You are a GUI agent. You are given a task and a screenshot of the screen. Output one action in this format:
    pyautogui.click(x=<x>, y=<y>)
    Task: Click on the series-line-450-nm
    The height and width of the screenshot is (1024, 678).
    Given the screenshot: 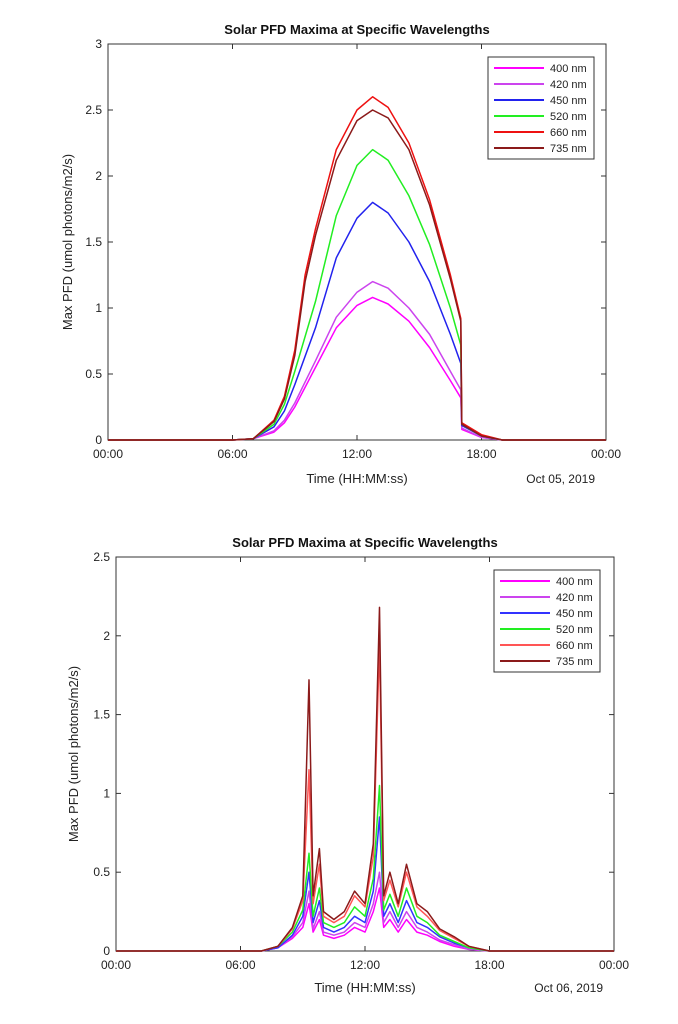 What is the action you would take?
    pyautogui.click(x=365, y=884)
    